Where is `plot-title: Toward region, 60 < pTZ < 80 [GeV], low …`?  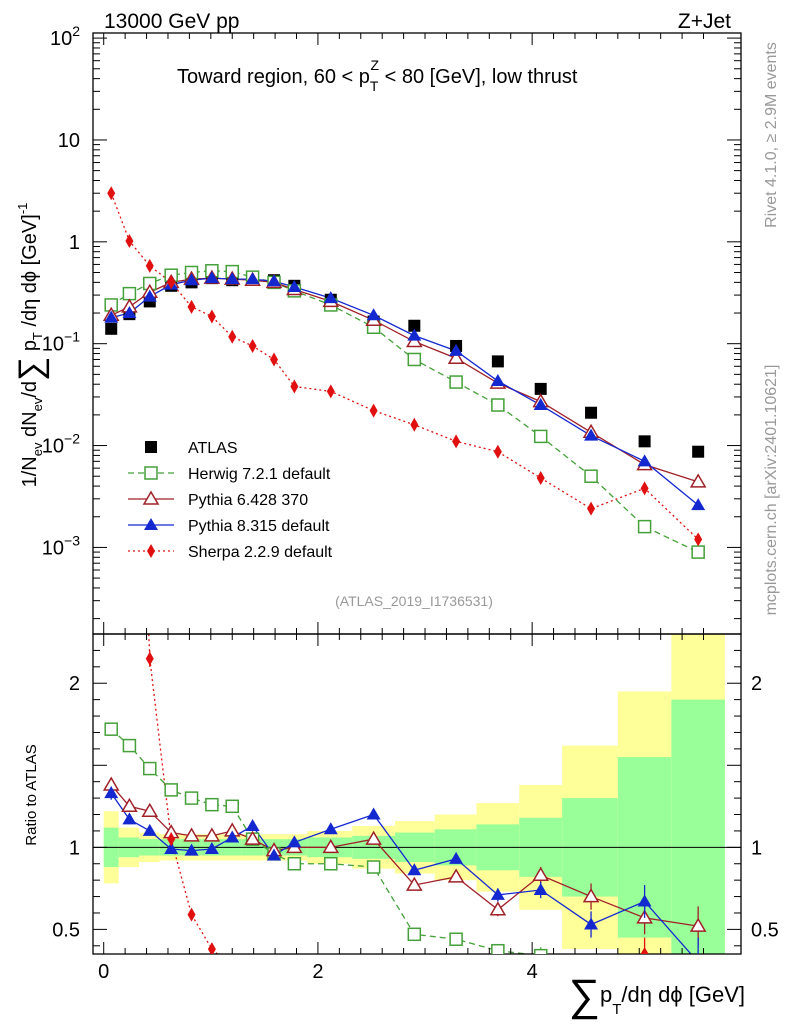
plot-title: Toward region, 60 < pTZ < 80 [GeV], low … is located at coordinates (377, 75).